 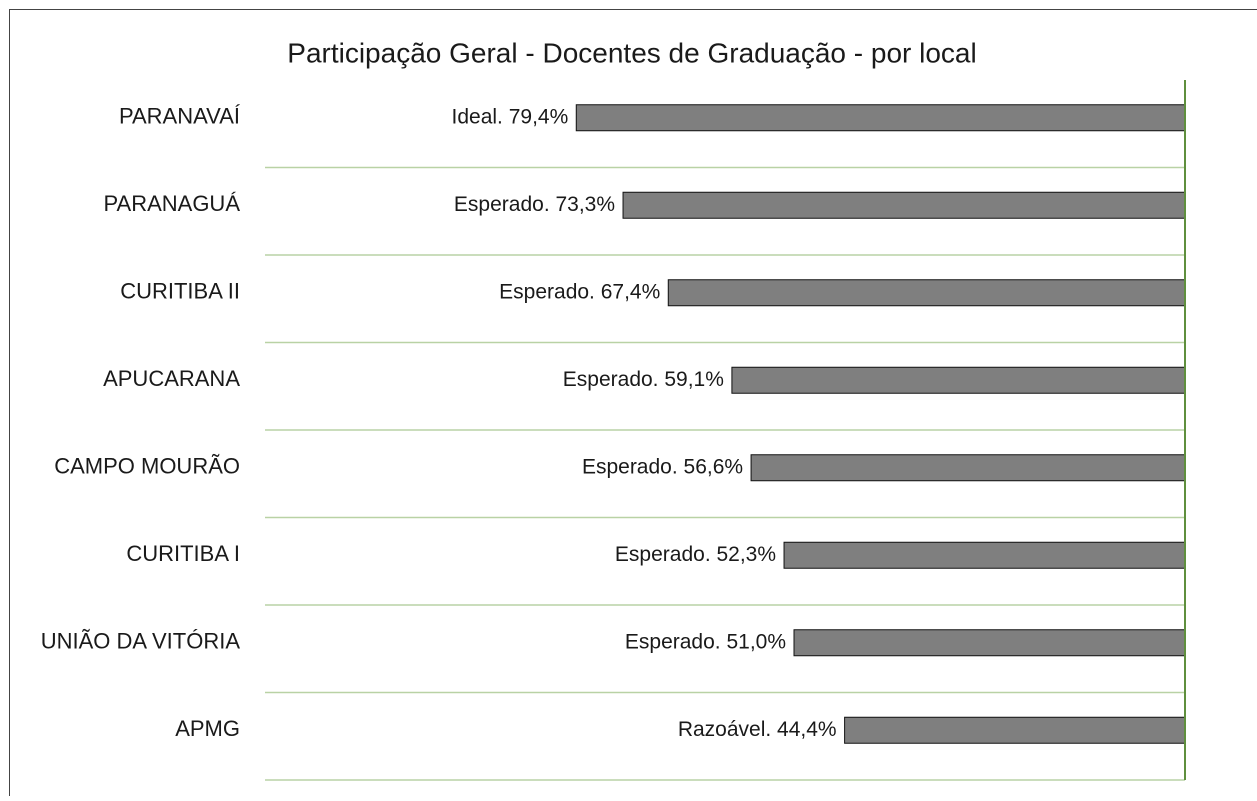 What do you see at coordinates (695, 554) in the screenshot?
I see `data-label: Esperado. 52,3%` at bounding box center [695, 554].